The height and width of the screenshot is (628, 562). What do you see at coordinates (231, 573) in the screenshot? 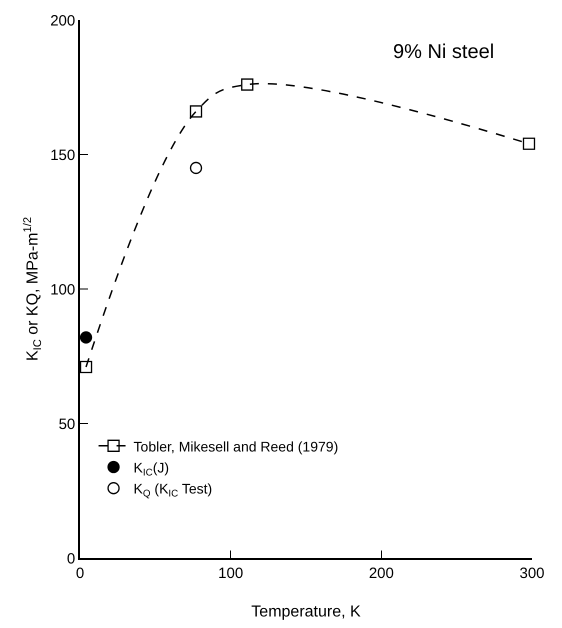
I see `x-tick-label: 100` at bounding box center [231, 573].